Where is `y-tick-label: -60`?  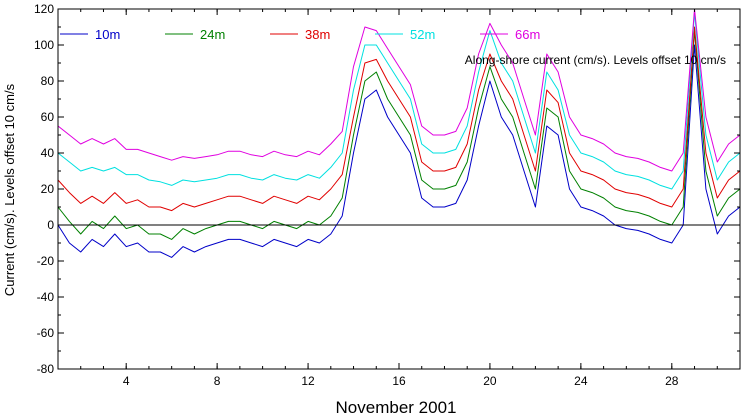 y-tick-label: -60 is located at coordinates (46, 333).